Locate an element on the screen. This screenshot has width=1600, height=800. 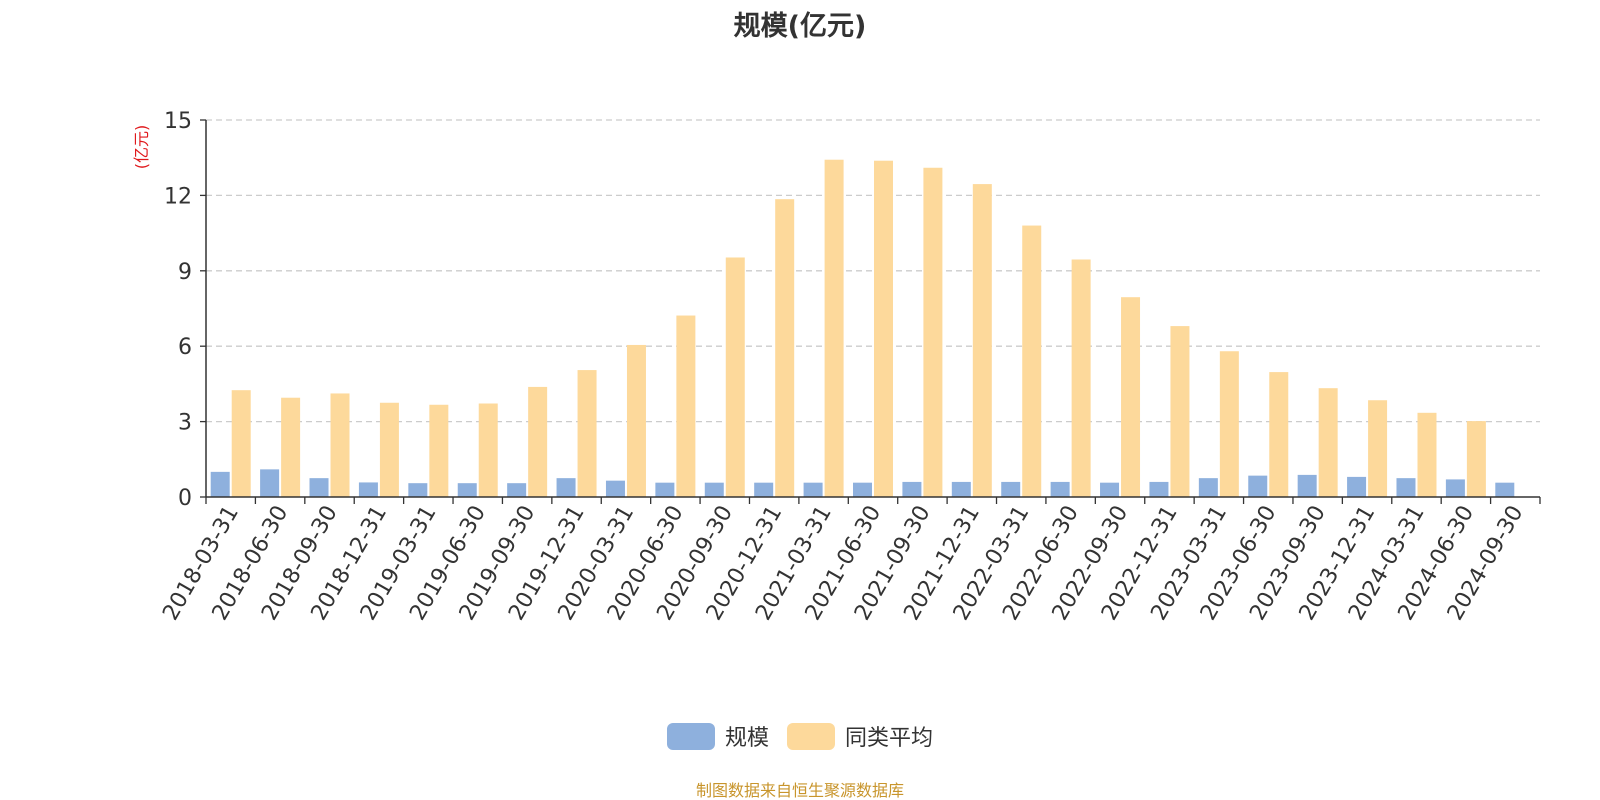
y-tick-label: 15 is located at coordinates (178, 121).